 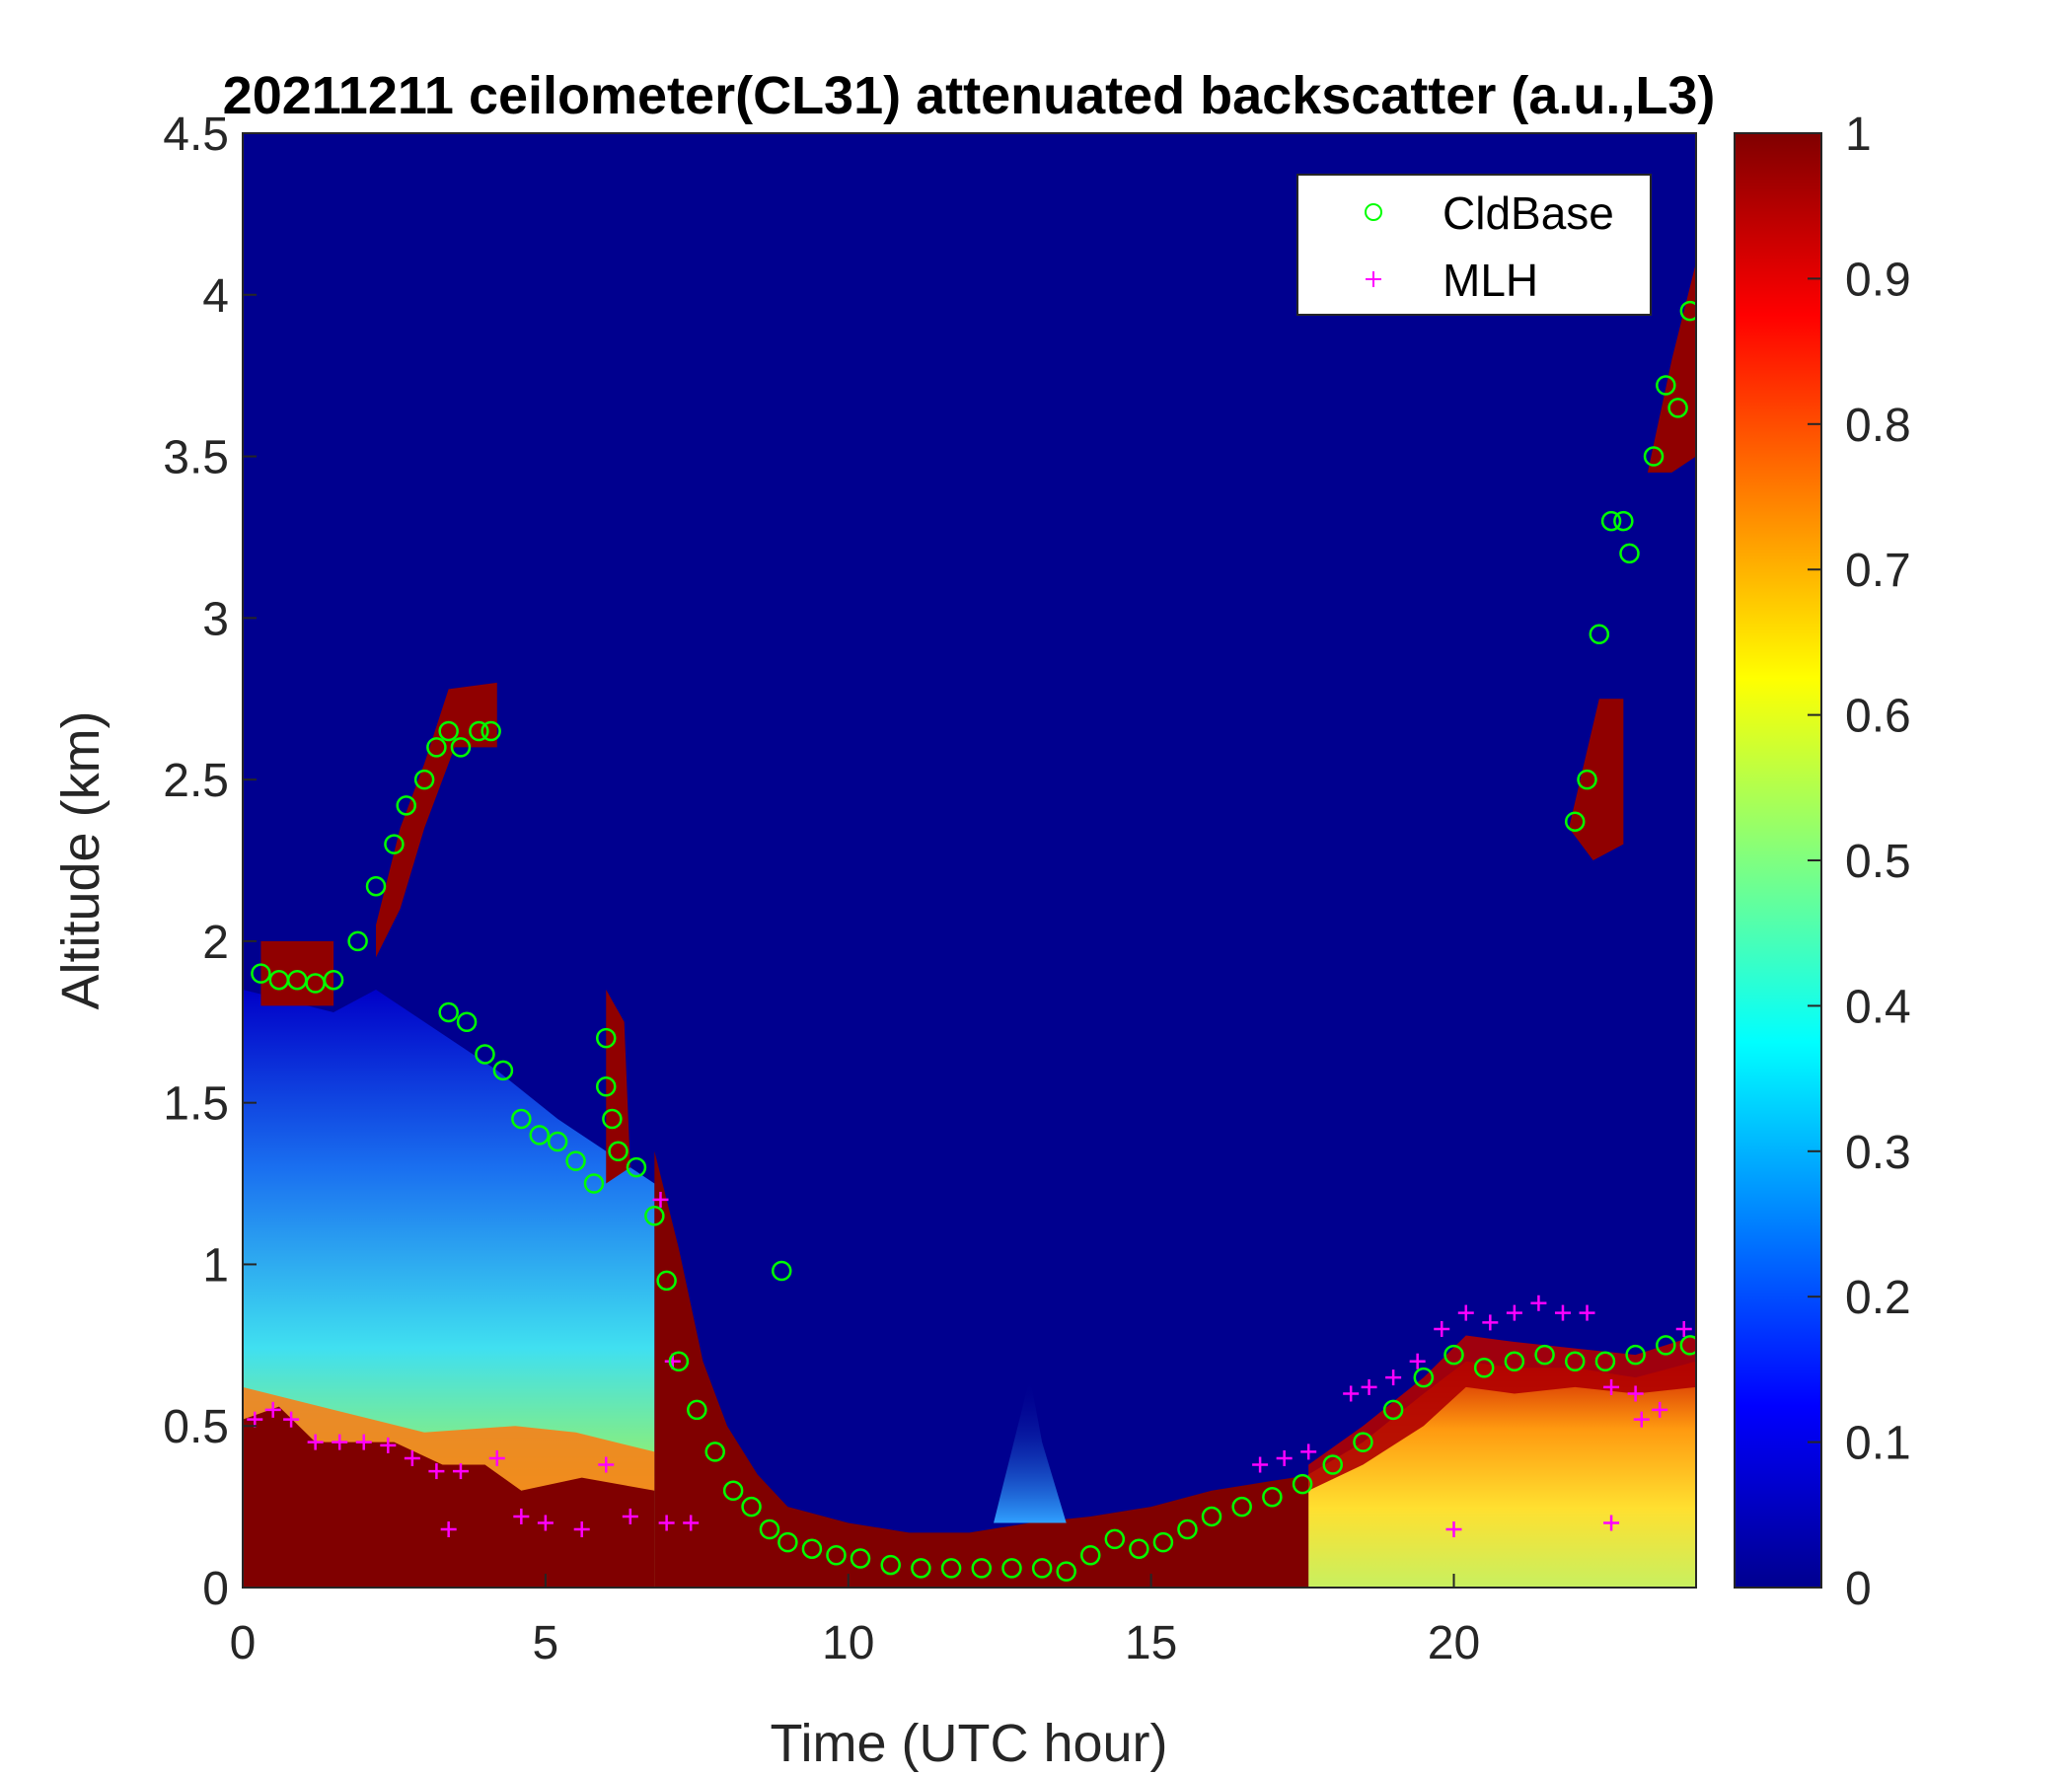 I want to click on legend-cldbase-label: CldBase, so click(x=1529, y=213).